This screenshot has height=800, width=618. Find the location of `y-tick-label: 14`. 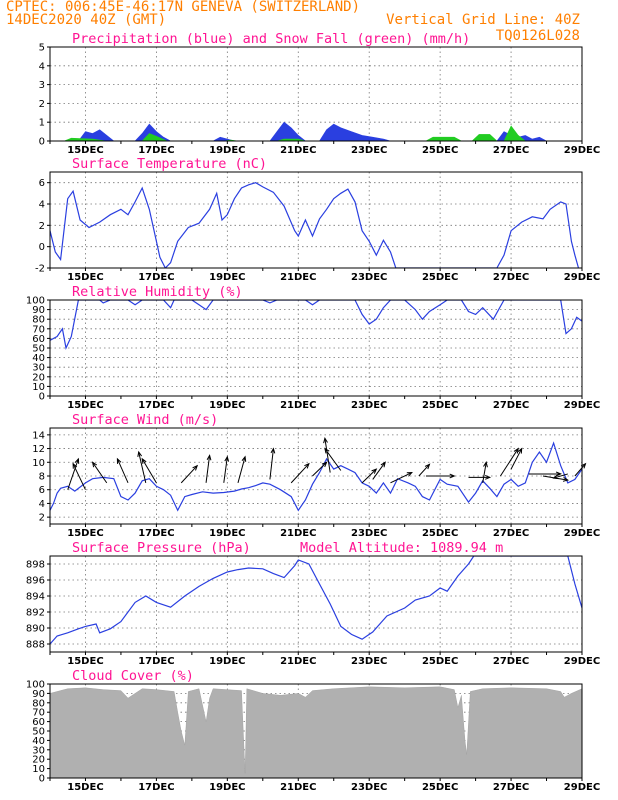

y-tick-label: 14 is located at coordinates (38, 435).